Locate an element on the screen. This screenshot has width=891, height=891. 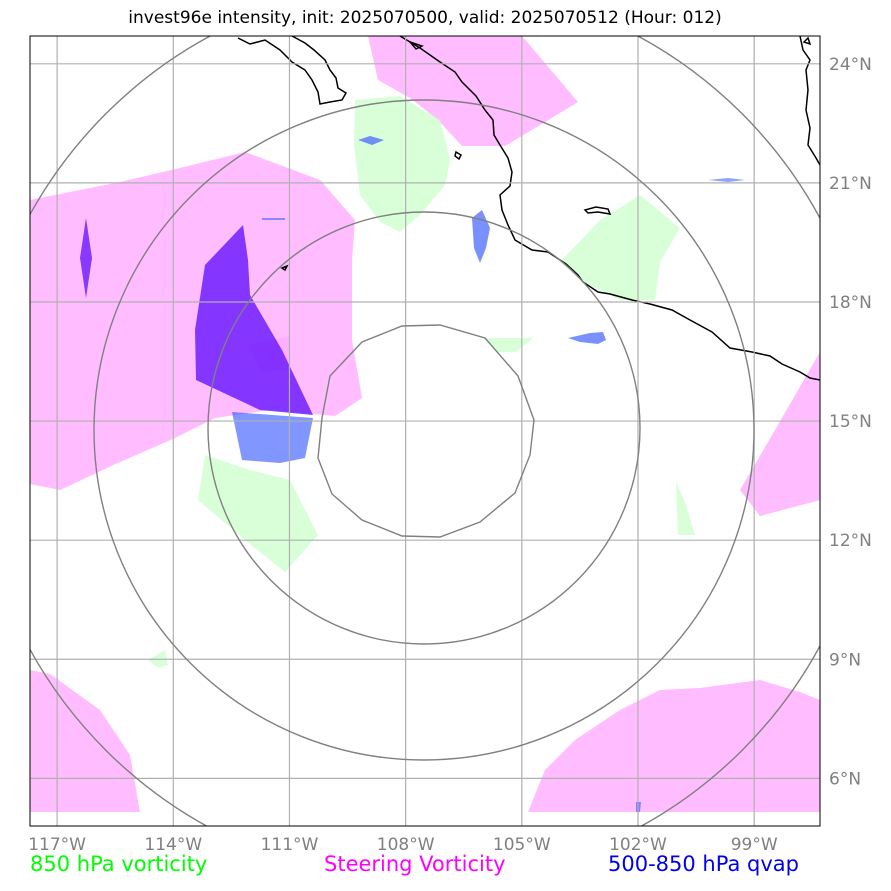
longitude-tick-label: 105°W is located at coordinates (522, 845).